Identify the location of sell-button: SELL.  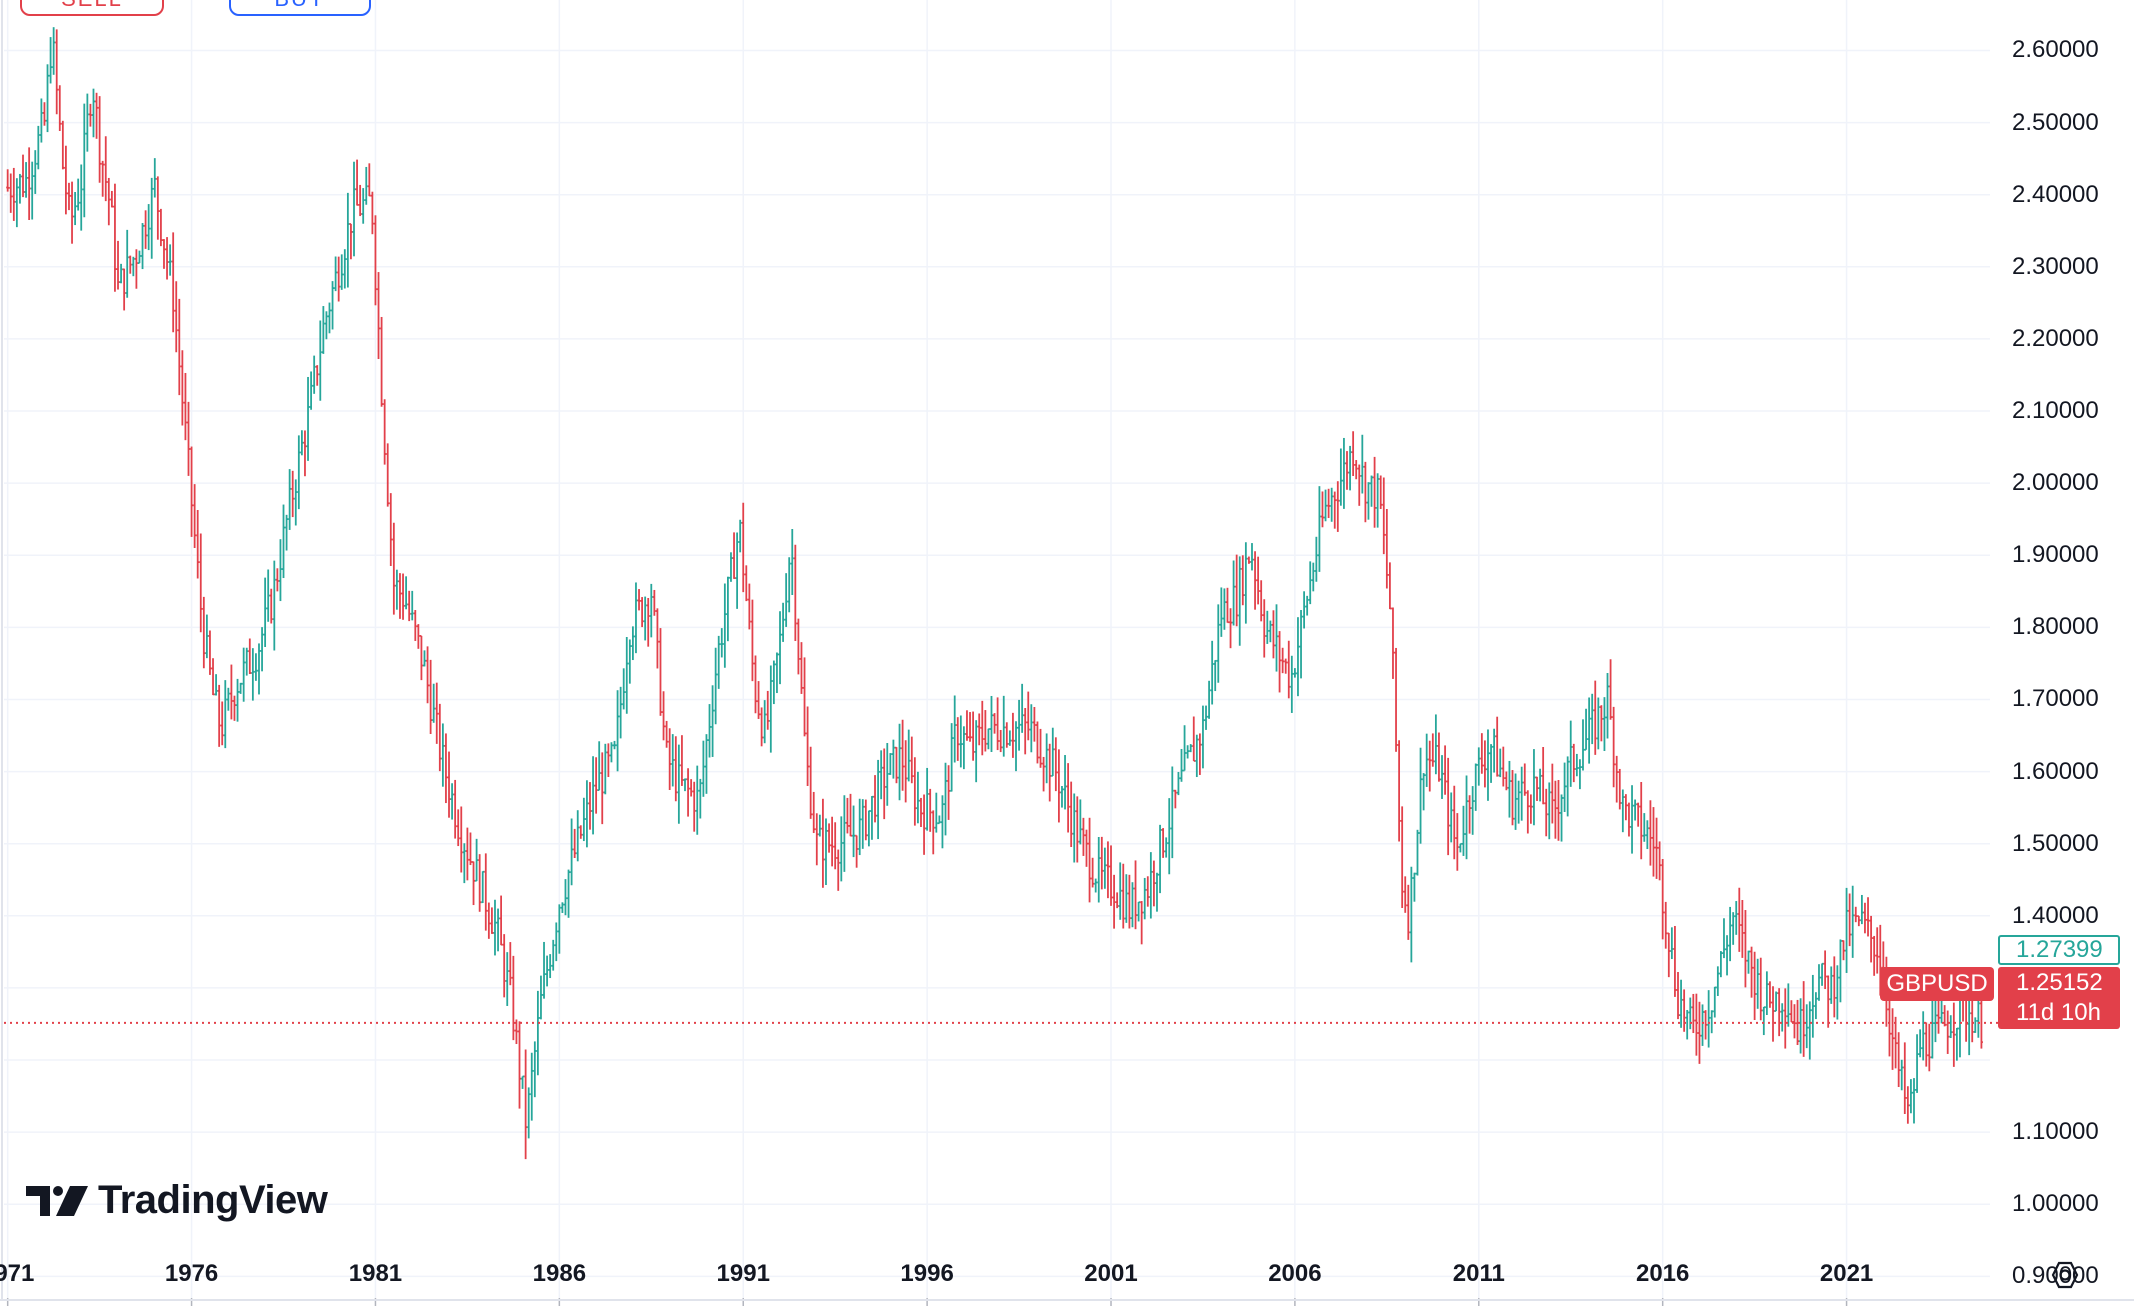
(92, 8).